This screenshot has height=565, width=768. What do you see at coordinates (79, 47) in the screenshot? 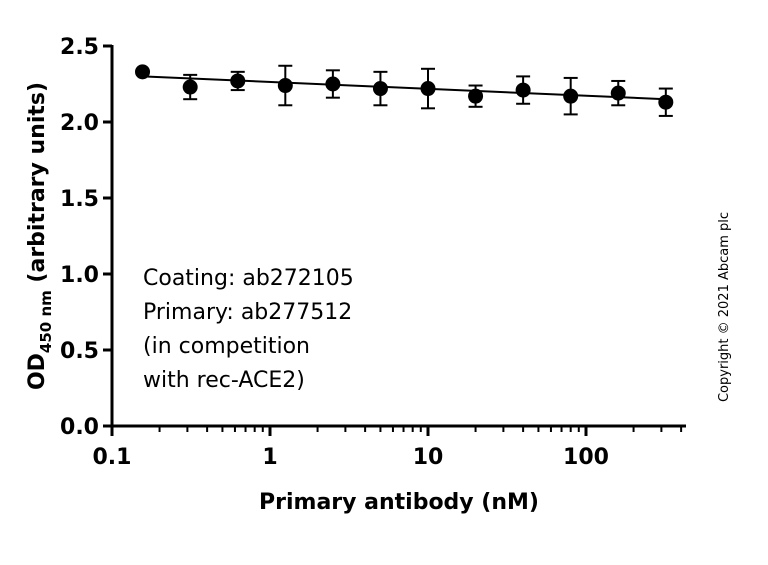
I see `y-tick-label: 2.5` at bounding box center [79, 47].